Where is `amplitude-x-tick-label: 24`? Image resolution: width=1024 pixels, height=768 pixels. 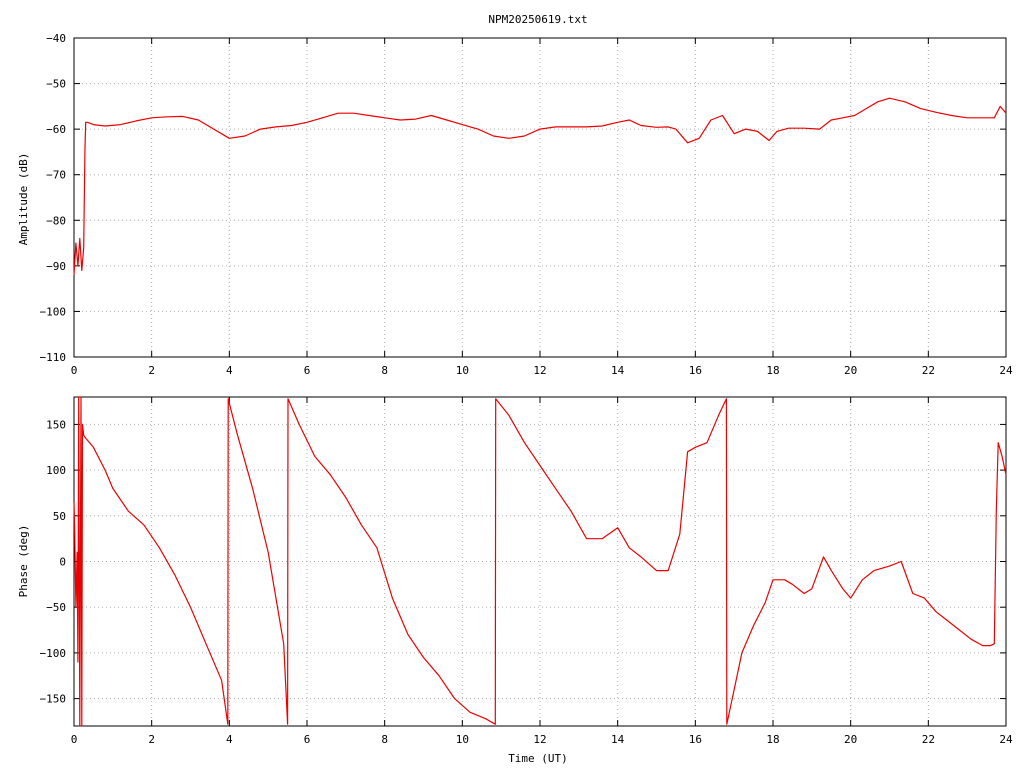 amplitude-x-tick-label: 24 is located at coordinates (1006, 370).